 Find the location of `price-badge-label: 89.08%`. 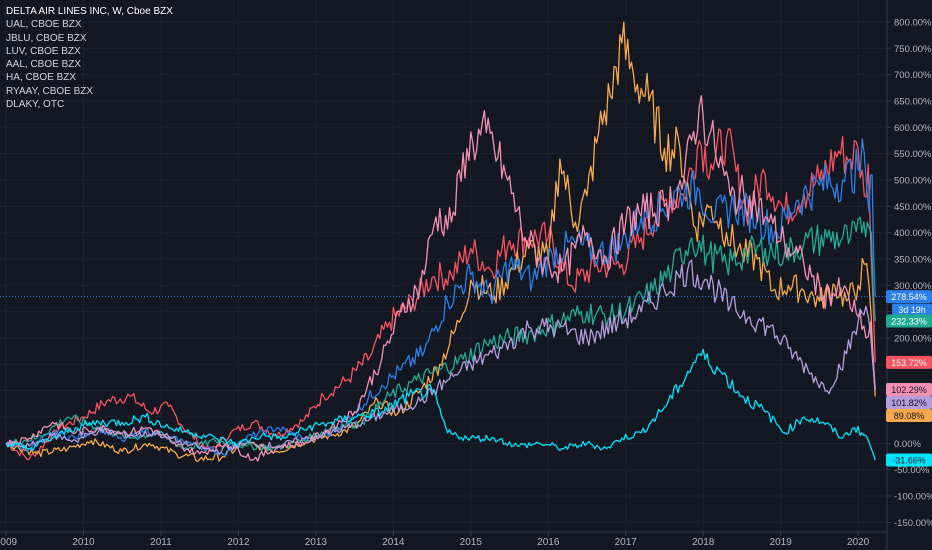

price-badge-label: 89.08% is located at coordinates (909, 416).